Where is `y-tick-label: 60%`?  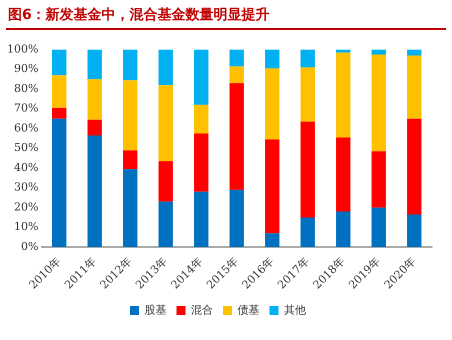 y-tick-label: 60% is located at coordinates (26, 127).